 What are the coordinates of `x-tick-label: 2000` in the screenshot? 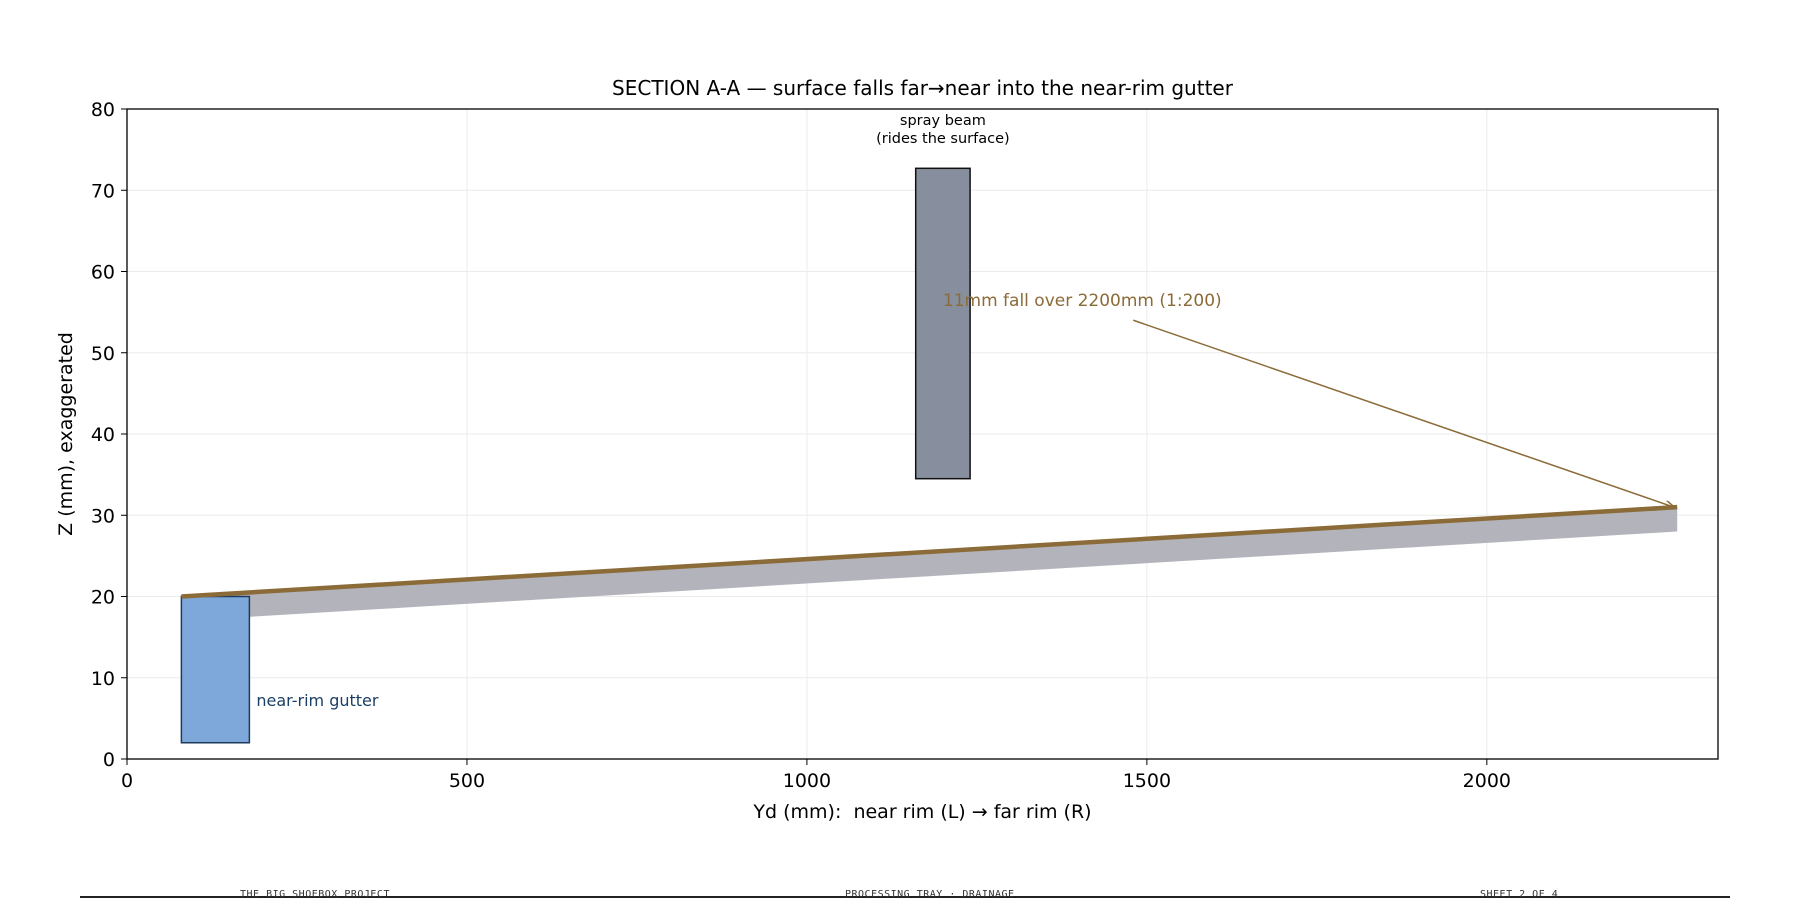 It's located at (1487, 781).